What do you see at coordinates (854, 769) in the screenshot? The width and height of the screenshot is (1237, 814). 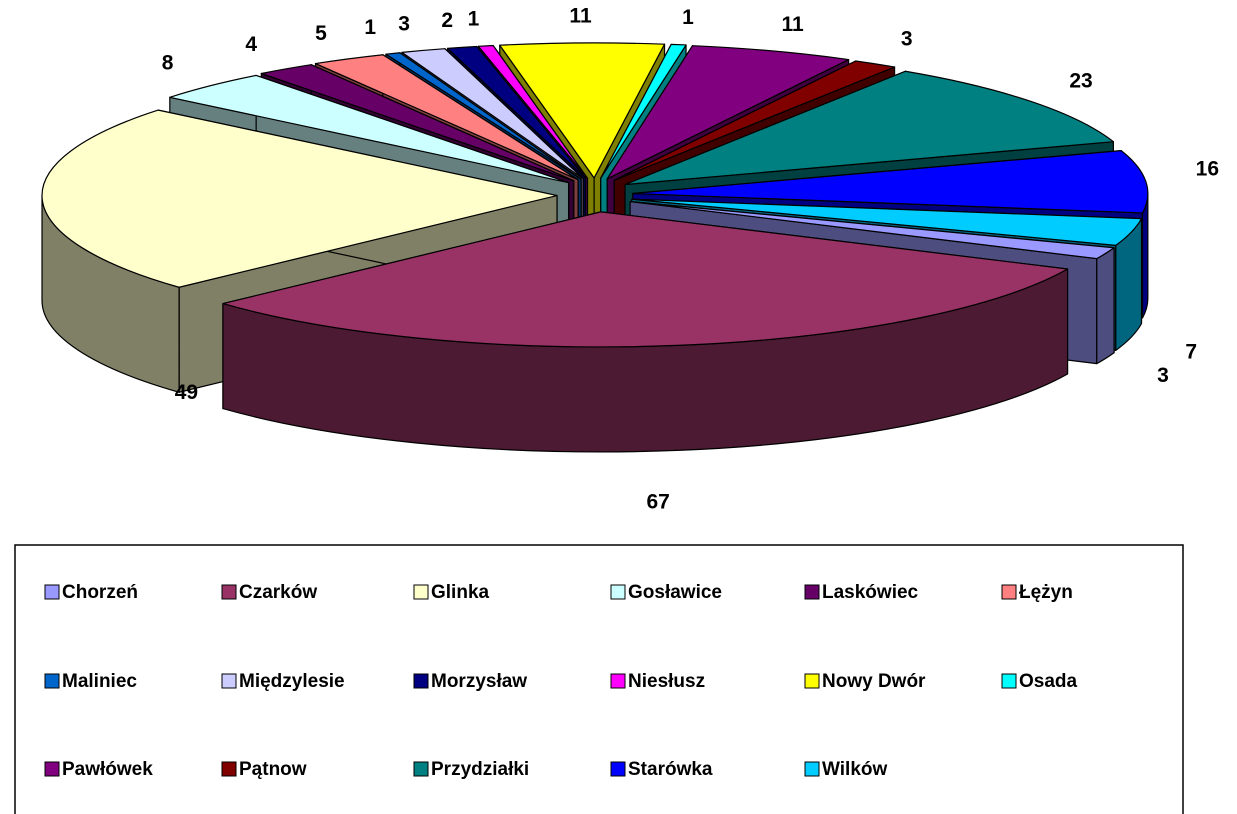 I see `legend-label: Wilków` at bounding box center [854, 769].